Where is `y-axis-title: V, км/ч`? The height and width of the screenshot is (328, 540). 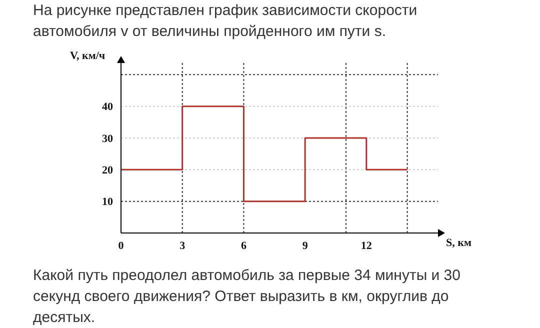 y-axis-title: V, км/ч is located at coordinates (88, 56).